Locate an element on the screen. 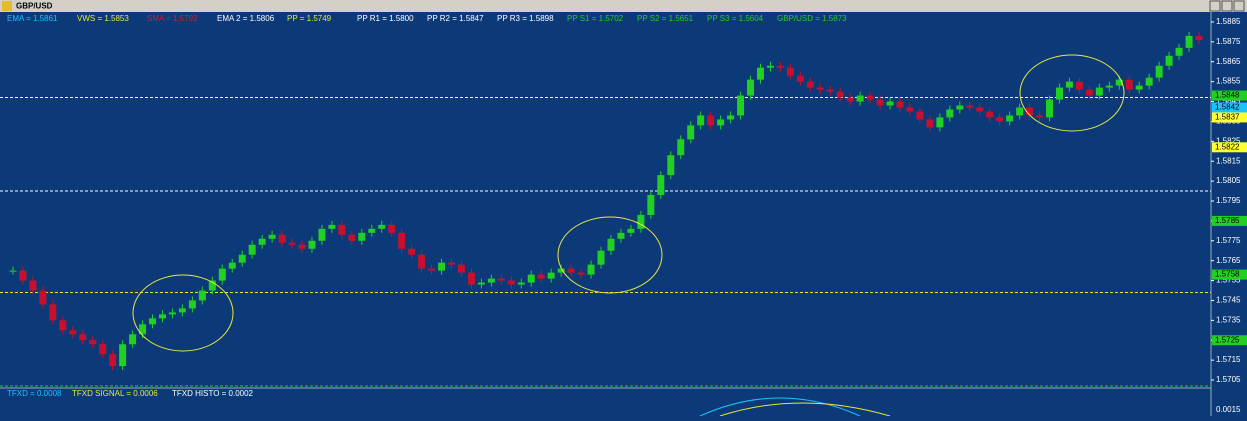 This screenshot has height=421, width=1247. title-bar is located at coordinates (623, 6).